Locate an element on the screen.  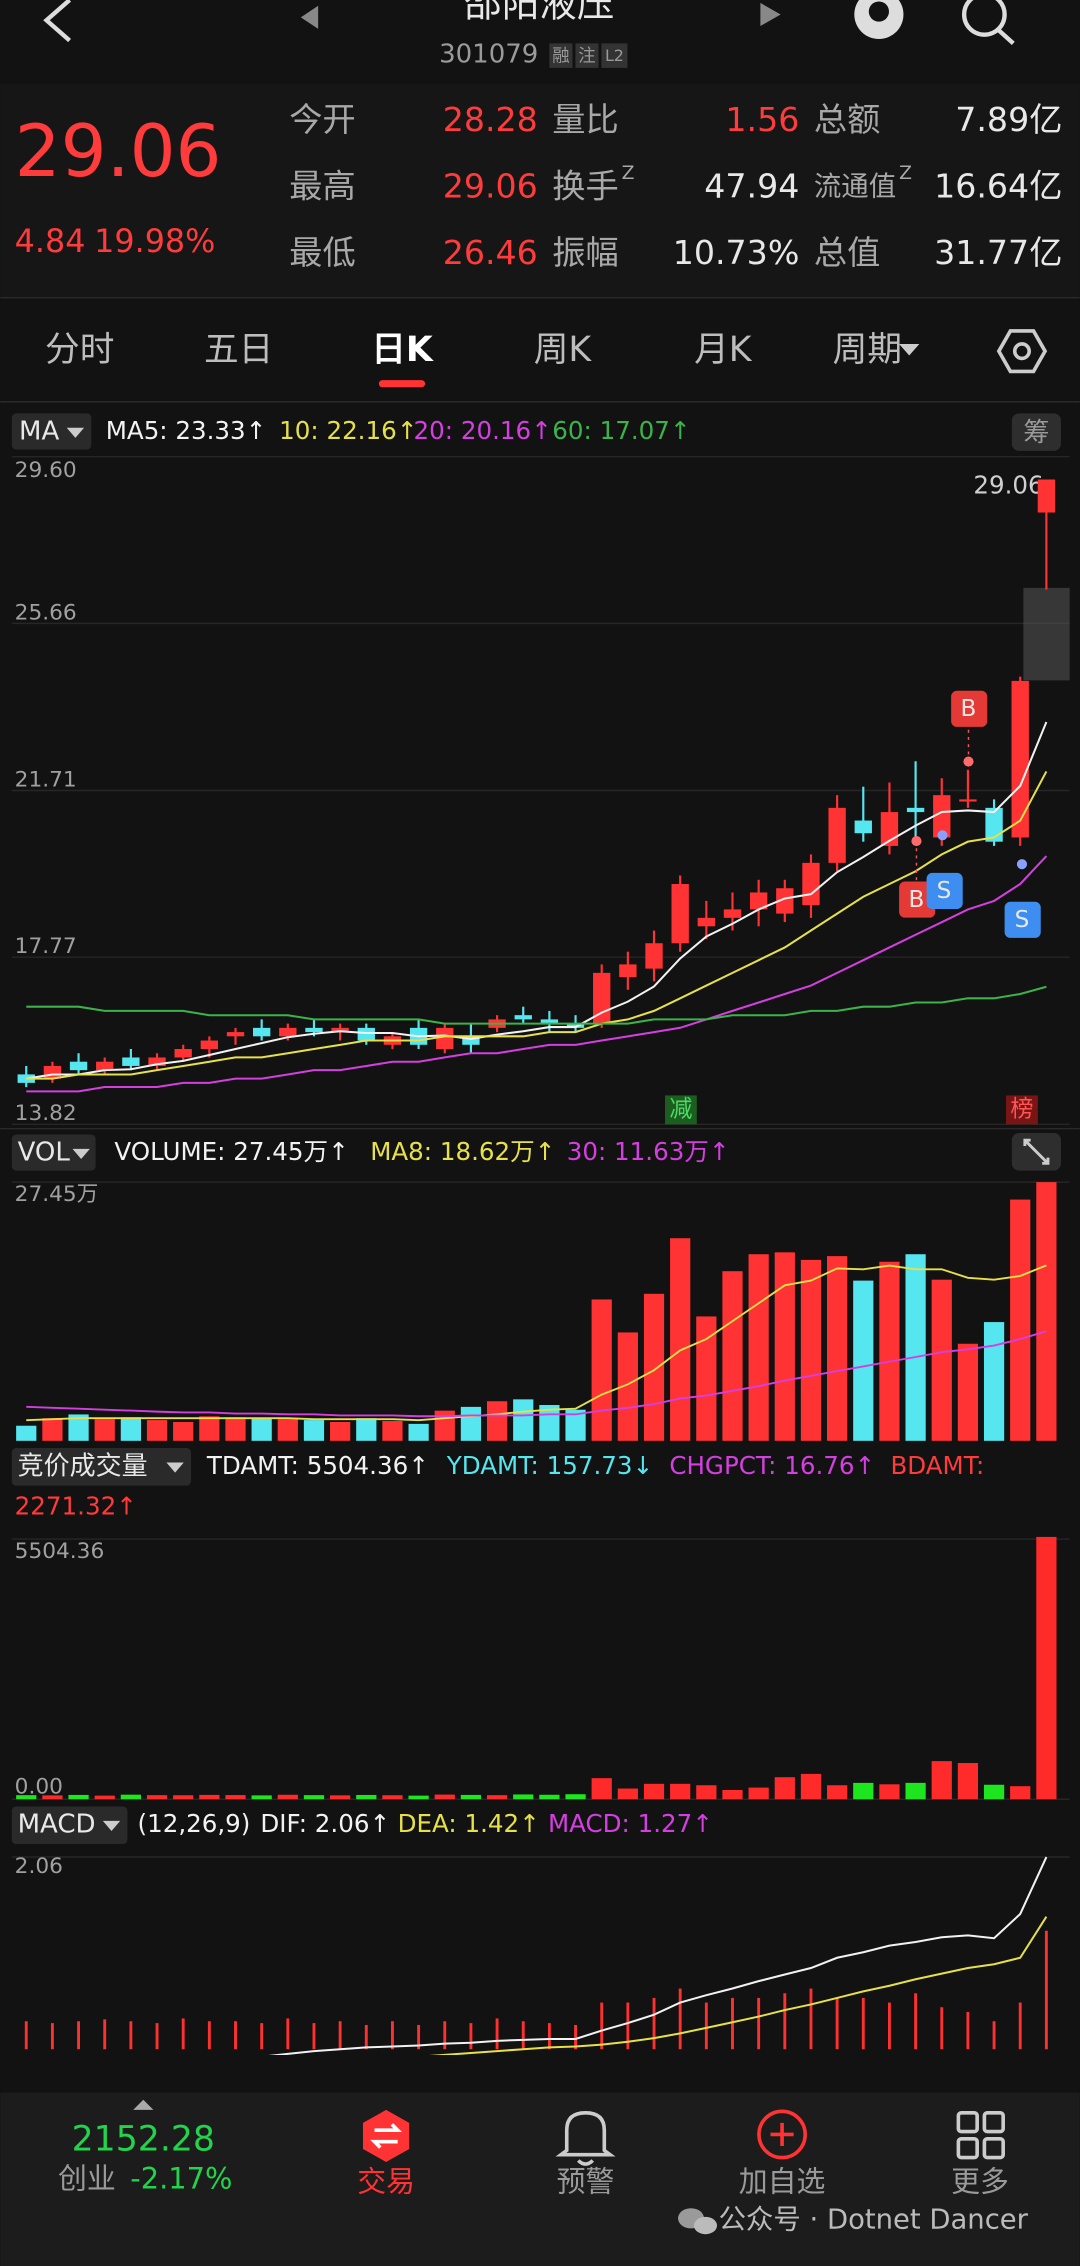
stat-label: 最低 is located at coordinates (322, 252).